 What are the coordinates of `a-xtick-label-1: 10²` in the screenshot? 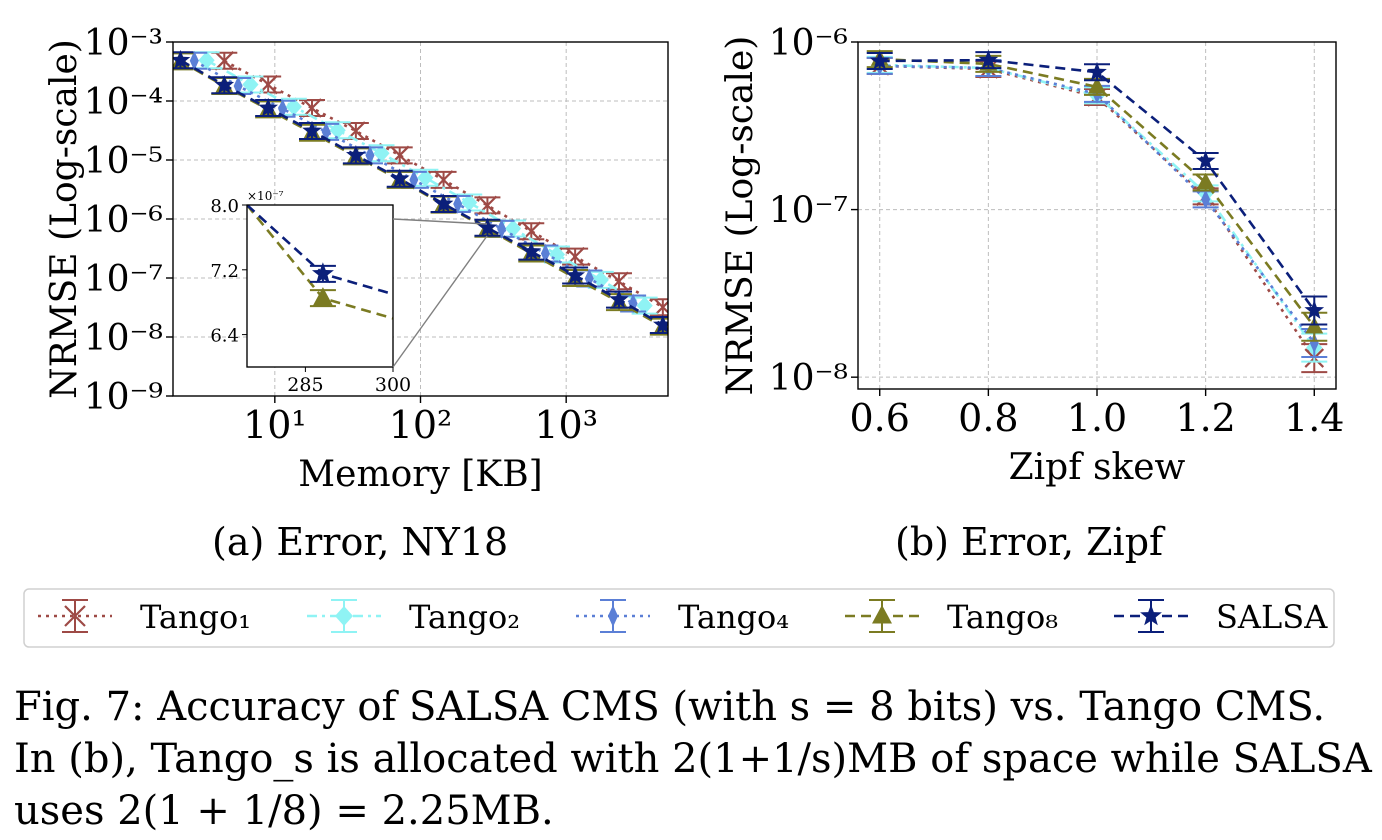 It's located at (421, 425).